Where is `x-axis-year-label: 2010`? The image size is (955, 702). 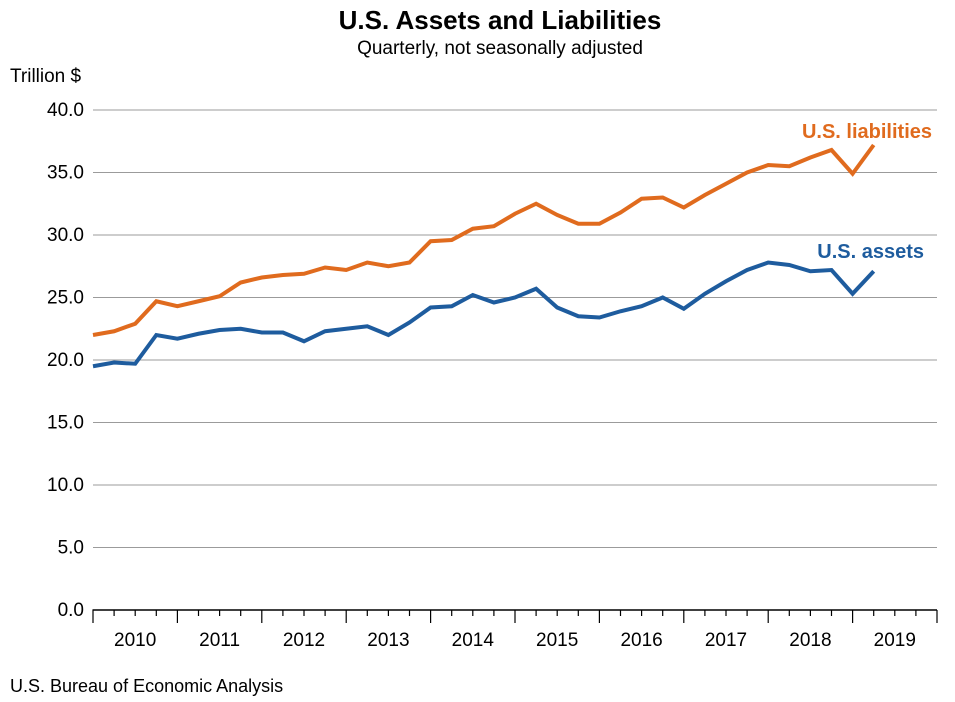 x-axis-year-label: 2010 is located at coordinates (135, 640).